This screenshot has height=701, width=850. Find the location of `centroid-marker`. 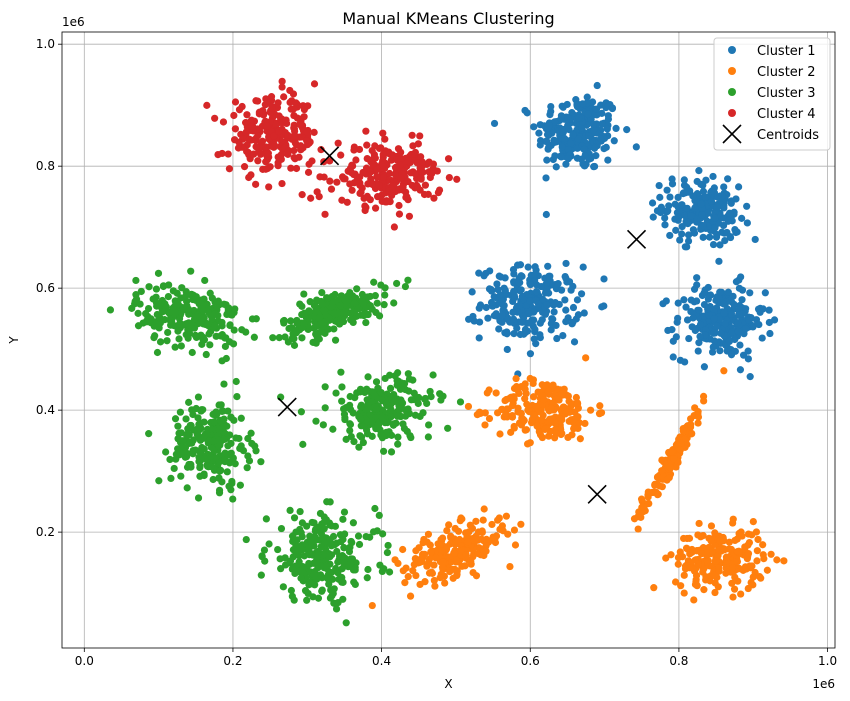

centroid-marker is located at coordinates (287, 407).